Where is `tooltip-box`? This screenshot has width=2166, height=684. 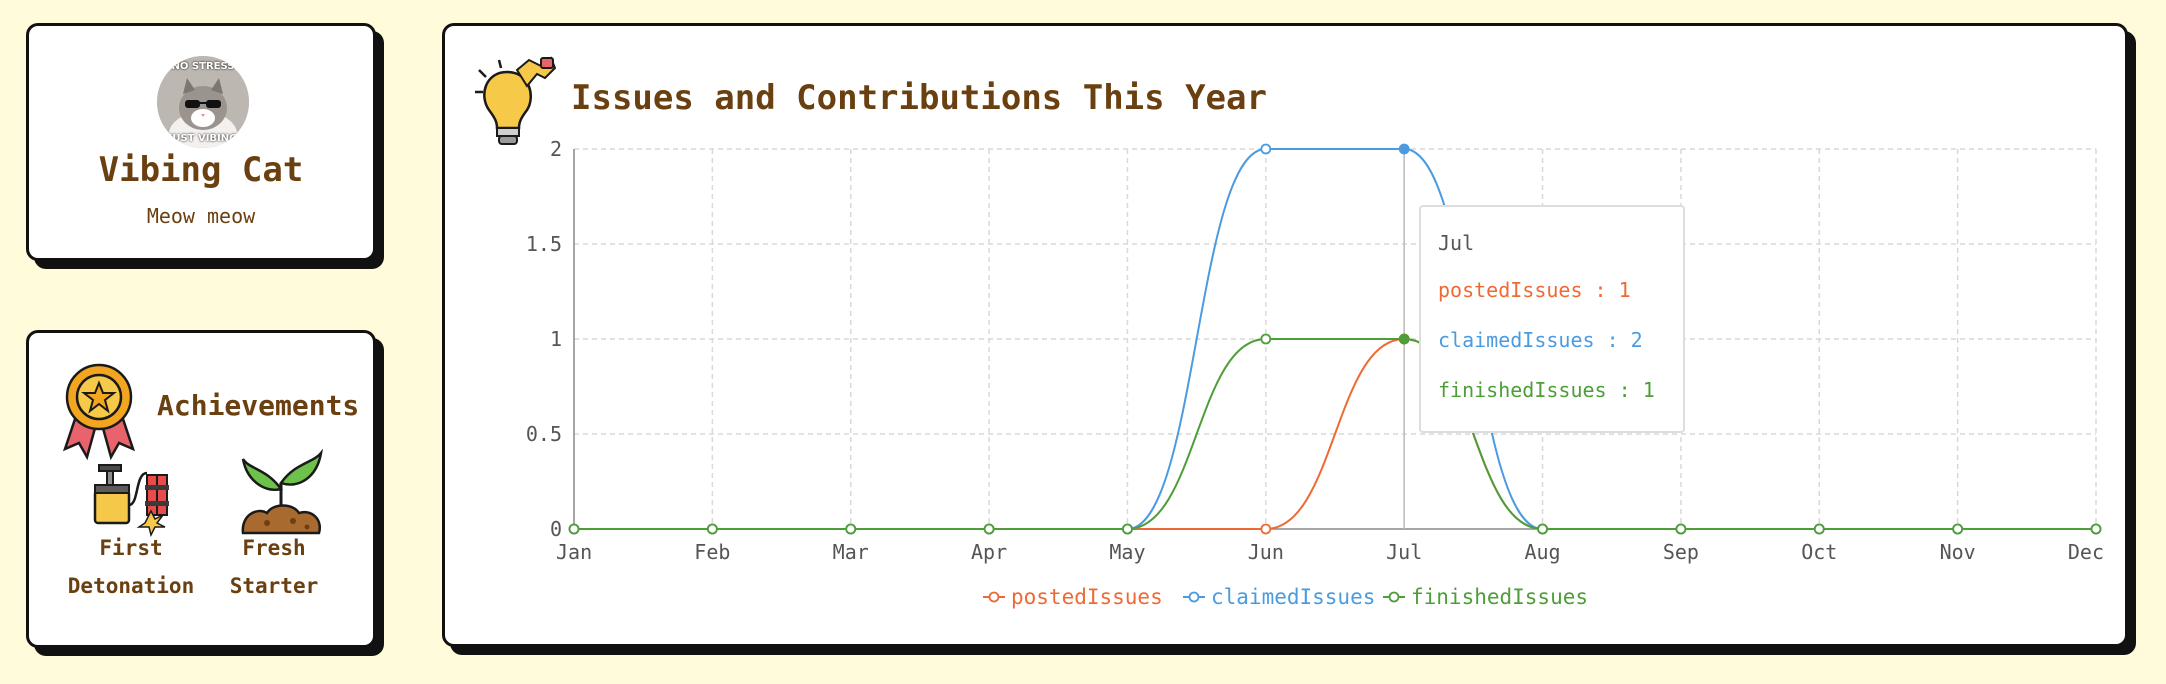
tooltip-box is located at coordinates (1552, 319).